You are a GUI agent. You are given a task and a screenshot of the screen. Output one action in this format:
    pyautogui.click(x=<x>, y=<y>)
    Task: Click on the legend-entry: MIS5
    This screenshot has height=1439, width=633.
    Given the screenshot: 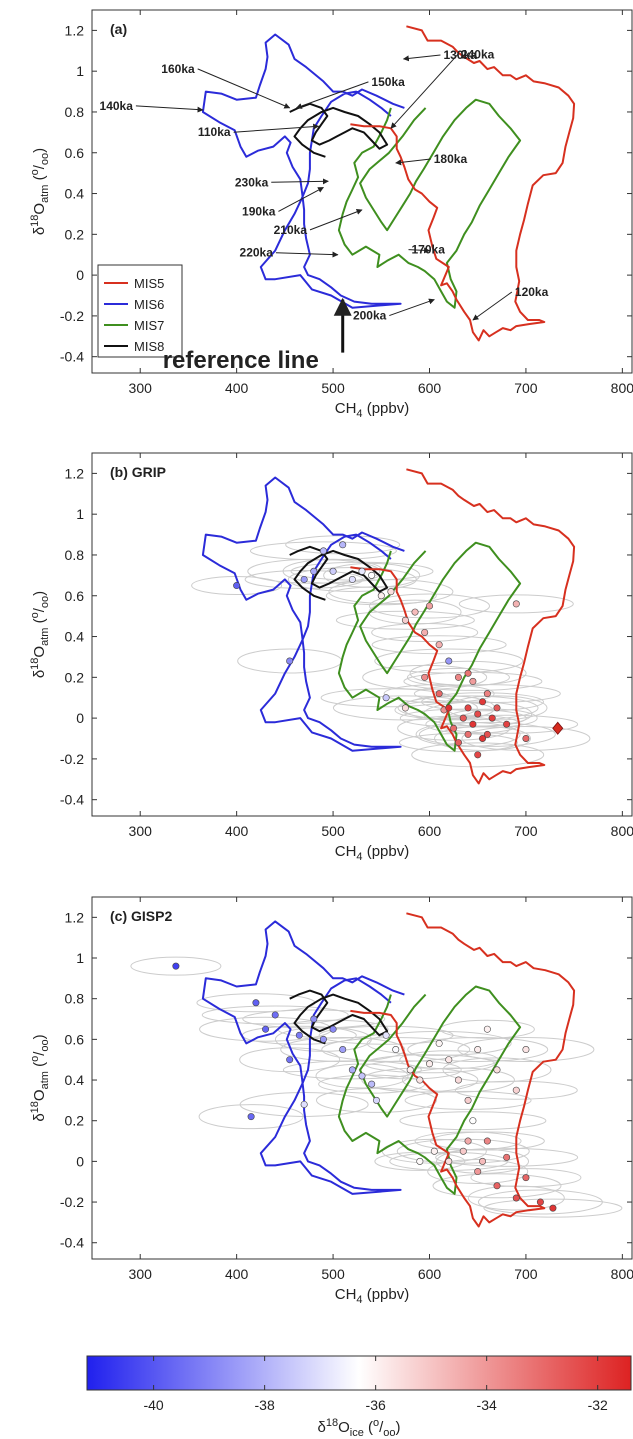 What is the action you would take?
    pyautogui.click(x=149, y=283)
    